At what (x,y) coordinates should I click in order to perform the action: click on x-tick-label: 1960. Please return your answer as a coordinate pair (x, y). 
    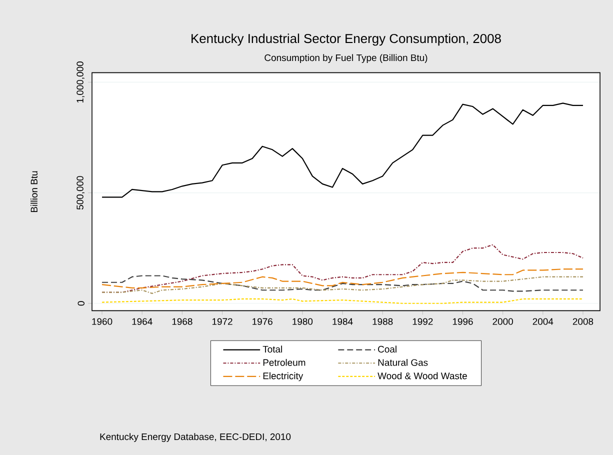
    Looking at the image, I should click on (102, 321).